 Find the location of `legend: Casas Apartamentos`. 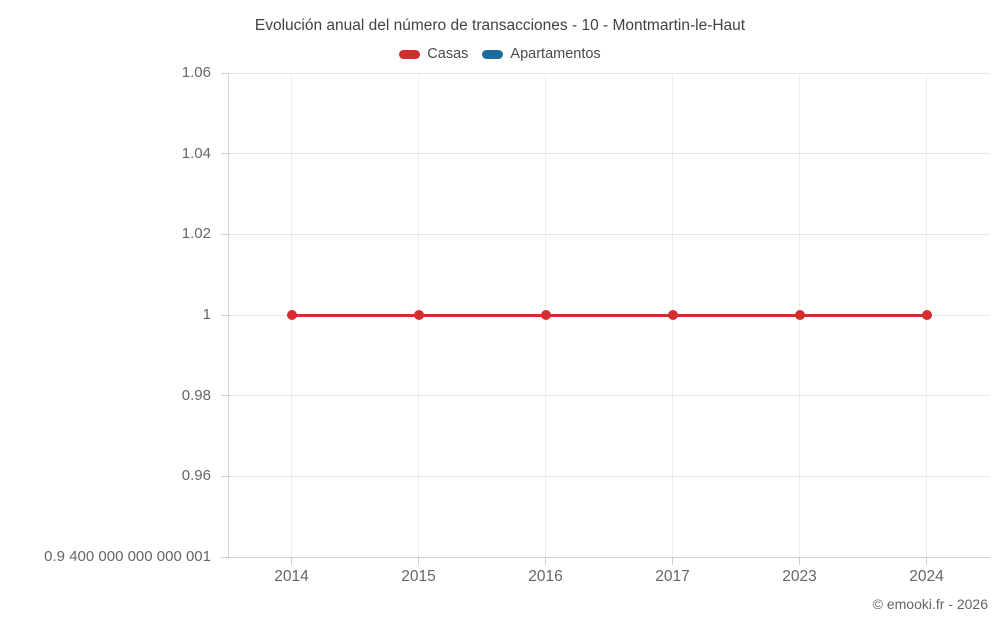

legend: Casas Apartamentos is located at coordinates (500, 54).